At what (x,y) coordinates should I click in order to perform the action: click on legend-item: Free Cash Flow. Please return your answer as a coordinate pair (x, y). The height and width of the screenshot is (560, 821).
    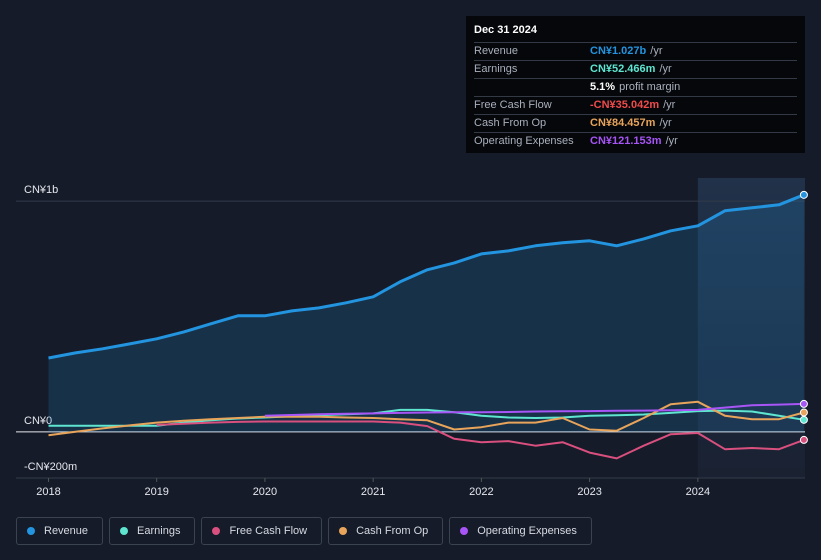
    Looking at the image, I should click on (262, 531).